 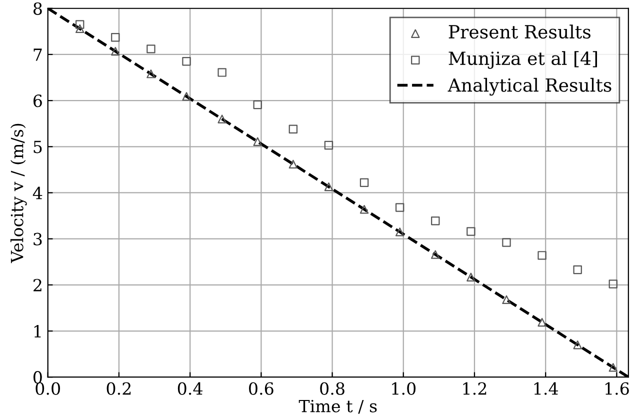 What do you see at coordinates (38, 239) in the screenshot?
I see `y-tick-label: 3` at bounding box center [38, 239].